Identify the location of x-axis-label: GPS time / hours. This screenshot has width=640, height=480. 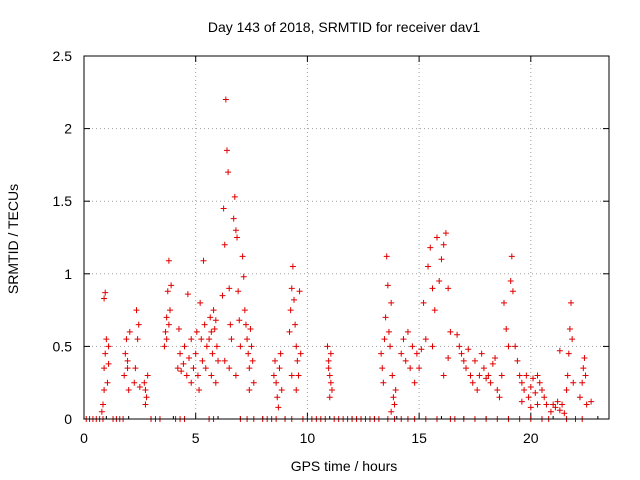
(344, 466).